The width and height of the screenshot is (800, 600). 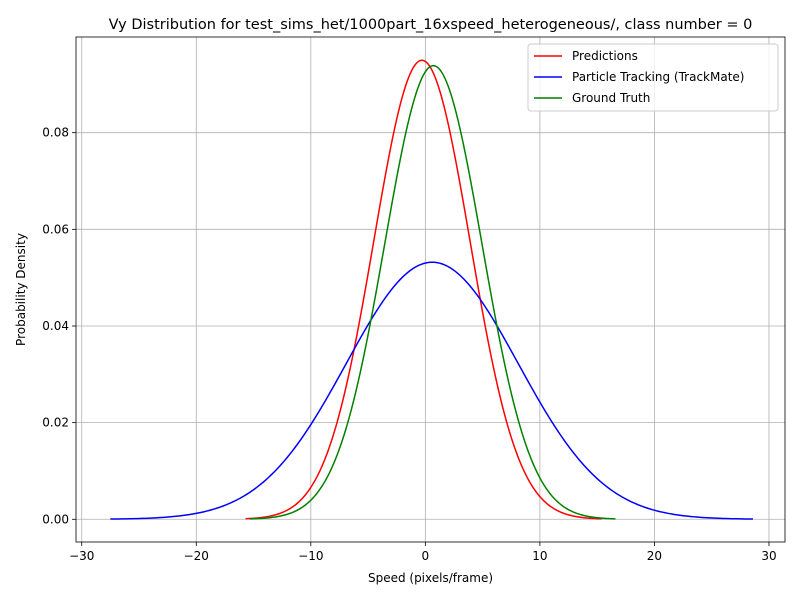 I want to click on legend-label: Predictions, so click(x=605, y=56).